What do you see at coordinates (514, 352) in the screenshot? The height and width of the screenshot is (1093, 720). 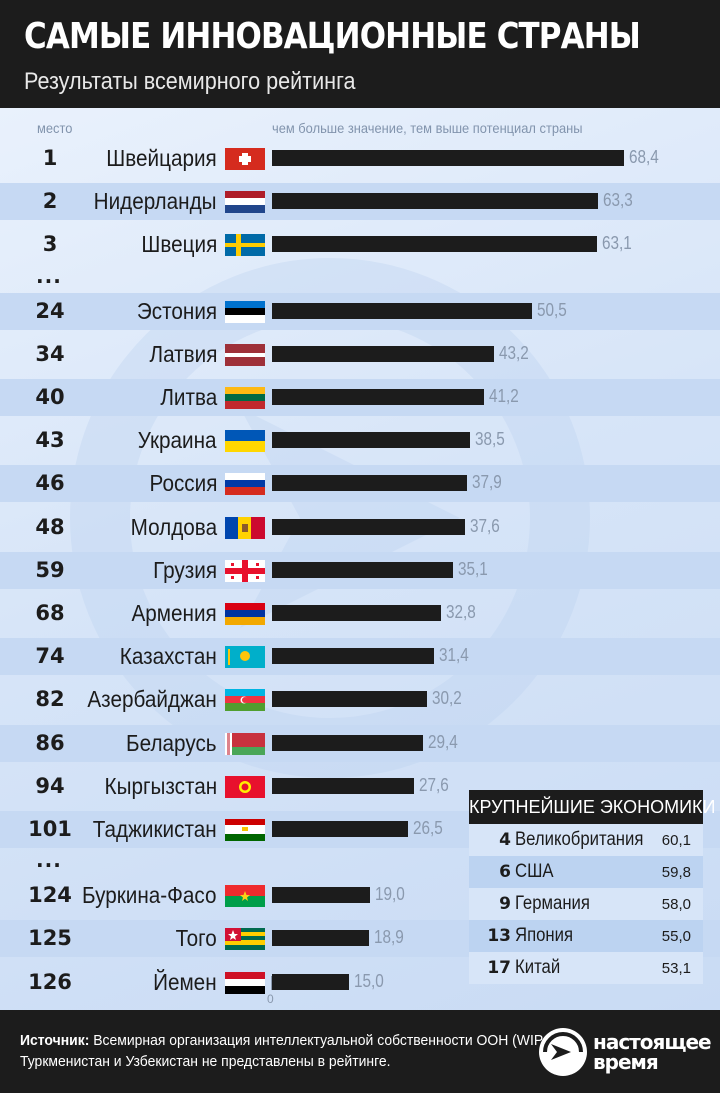 I see `value-label: 43,2` at bounding box center [514, 352].